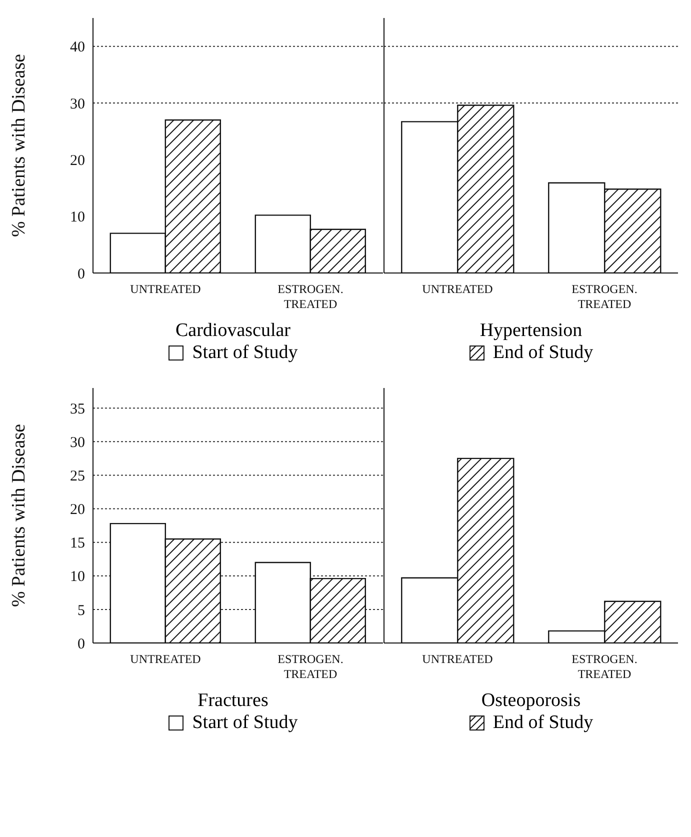  Describe the element at coordinates (77, 409) in the screenshot. I see `y-tick-label: 35` at that location.